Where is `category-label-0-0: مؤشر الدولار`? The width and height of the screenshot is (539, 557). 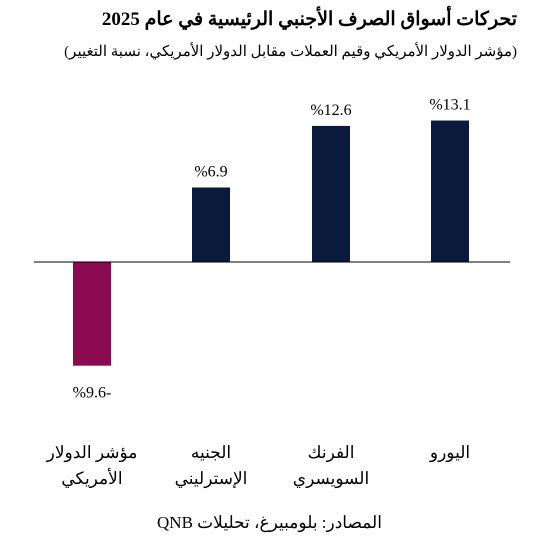
category-label-0-0: مؤشر الدولار is located at coordinates (92, 453).